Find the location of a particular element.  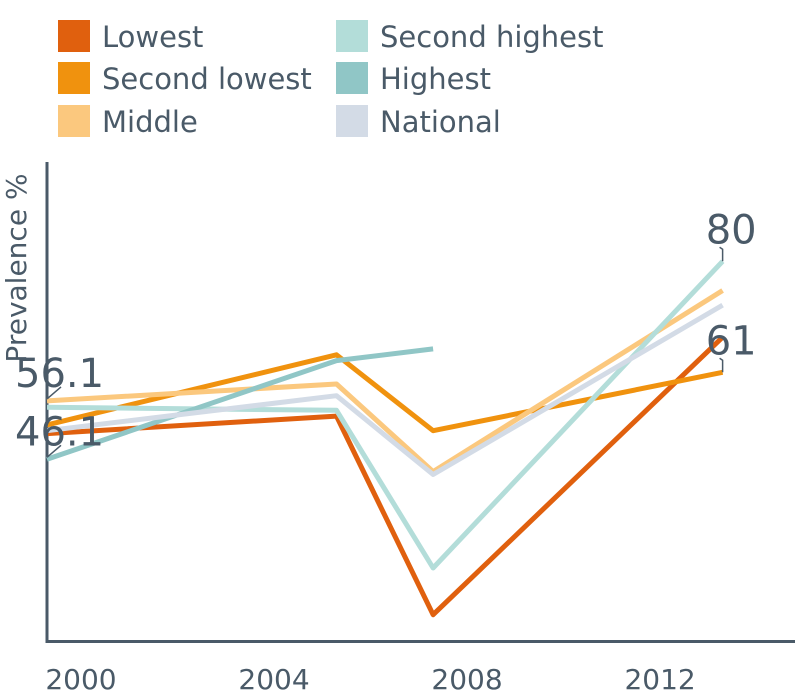

legend-label-national: National is located at coordinates (440, 122).